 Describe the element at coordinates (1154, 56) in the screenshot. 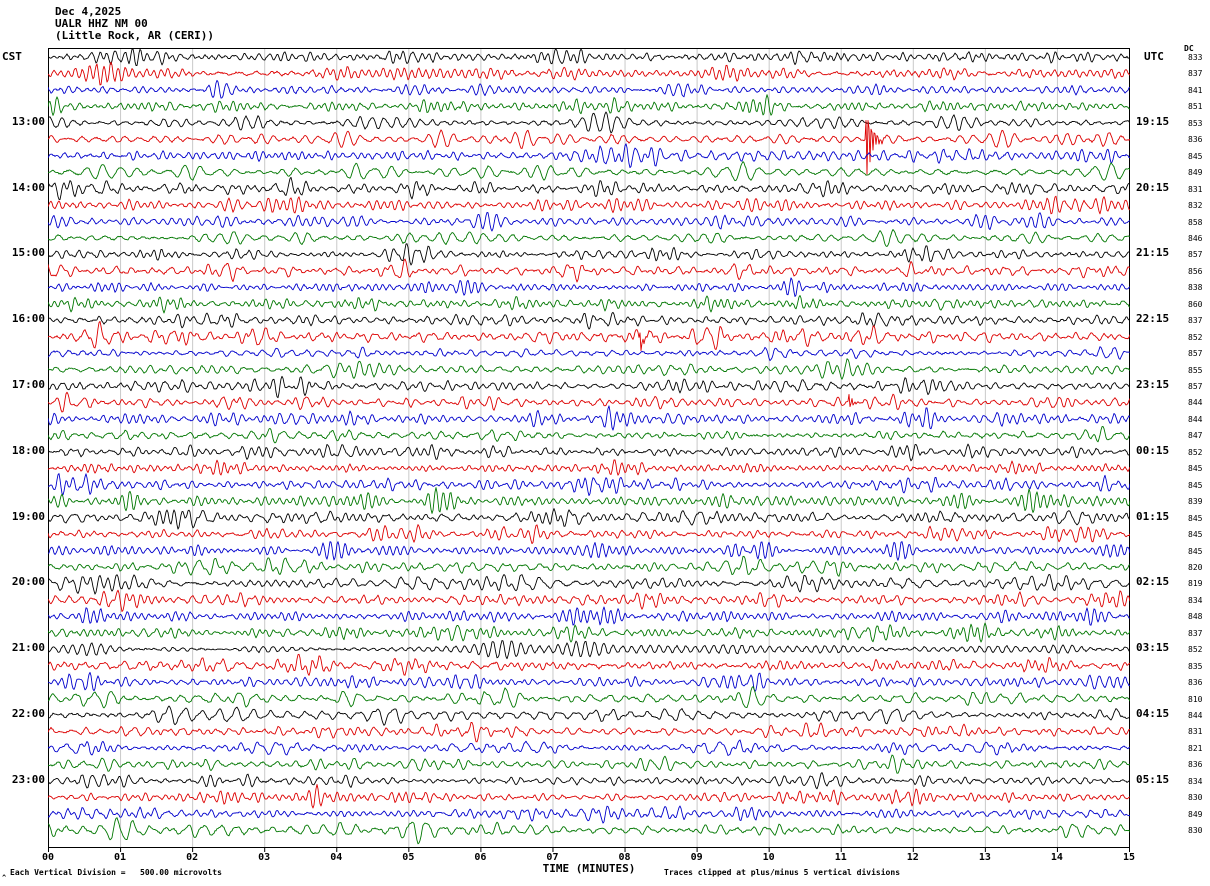

I see `right-timezone-header: UTC` at that location.